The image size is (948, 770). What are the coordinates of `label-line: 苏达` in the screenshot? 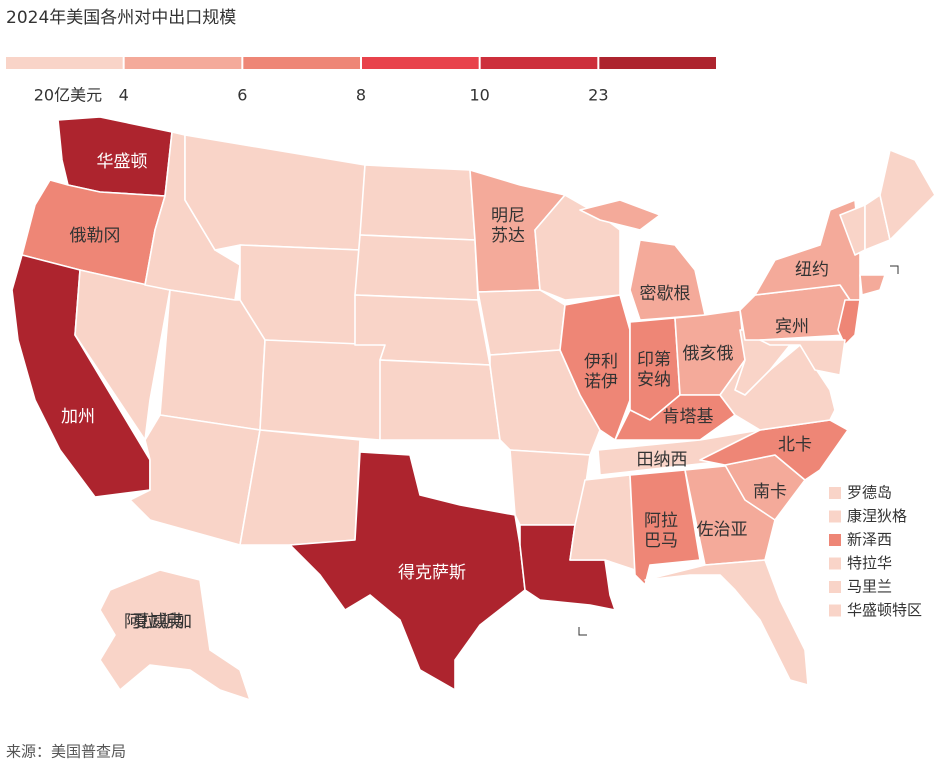 It's located at (508, 236).